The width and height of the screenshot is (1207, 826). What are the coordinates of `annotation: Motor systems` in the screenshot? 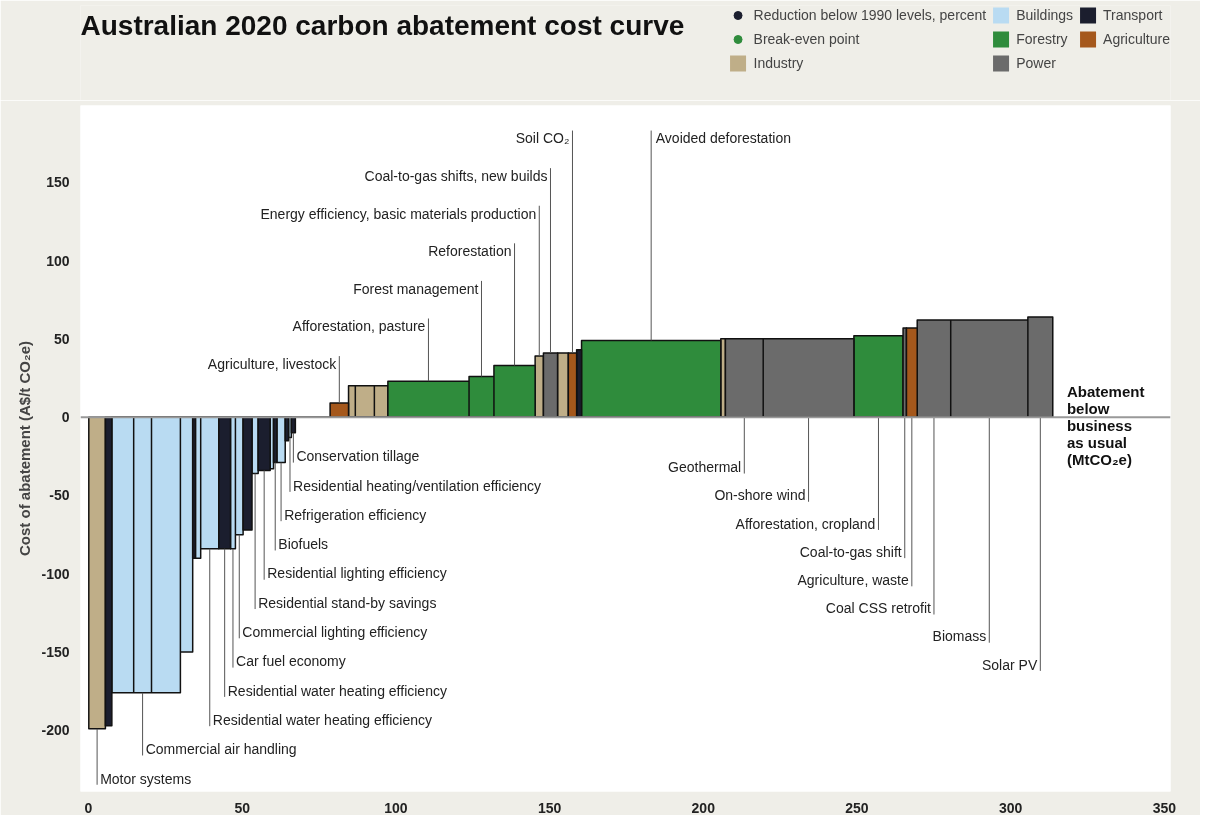 It's located at (146, 778).